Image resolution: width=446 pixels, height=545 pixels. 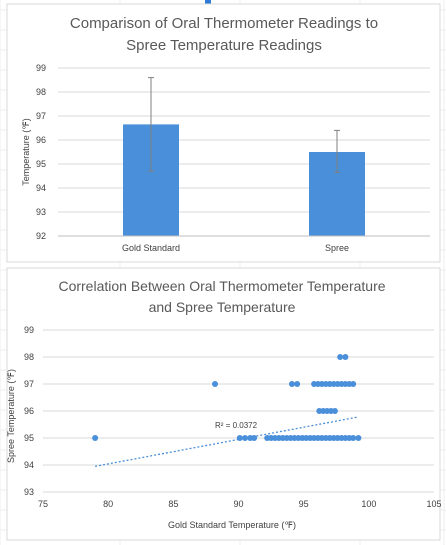 I want to click on scatter-chart-x-tick-label: 105, so click(x=433, y=504).